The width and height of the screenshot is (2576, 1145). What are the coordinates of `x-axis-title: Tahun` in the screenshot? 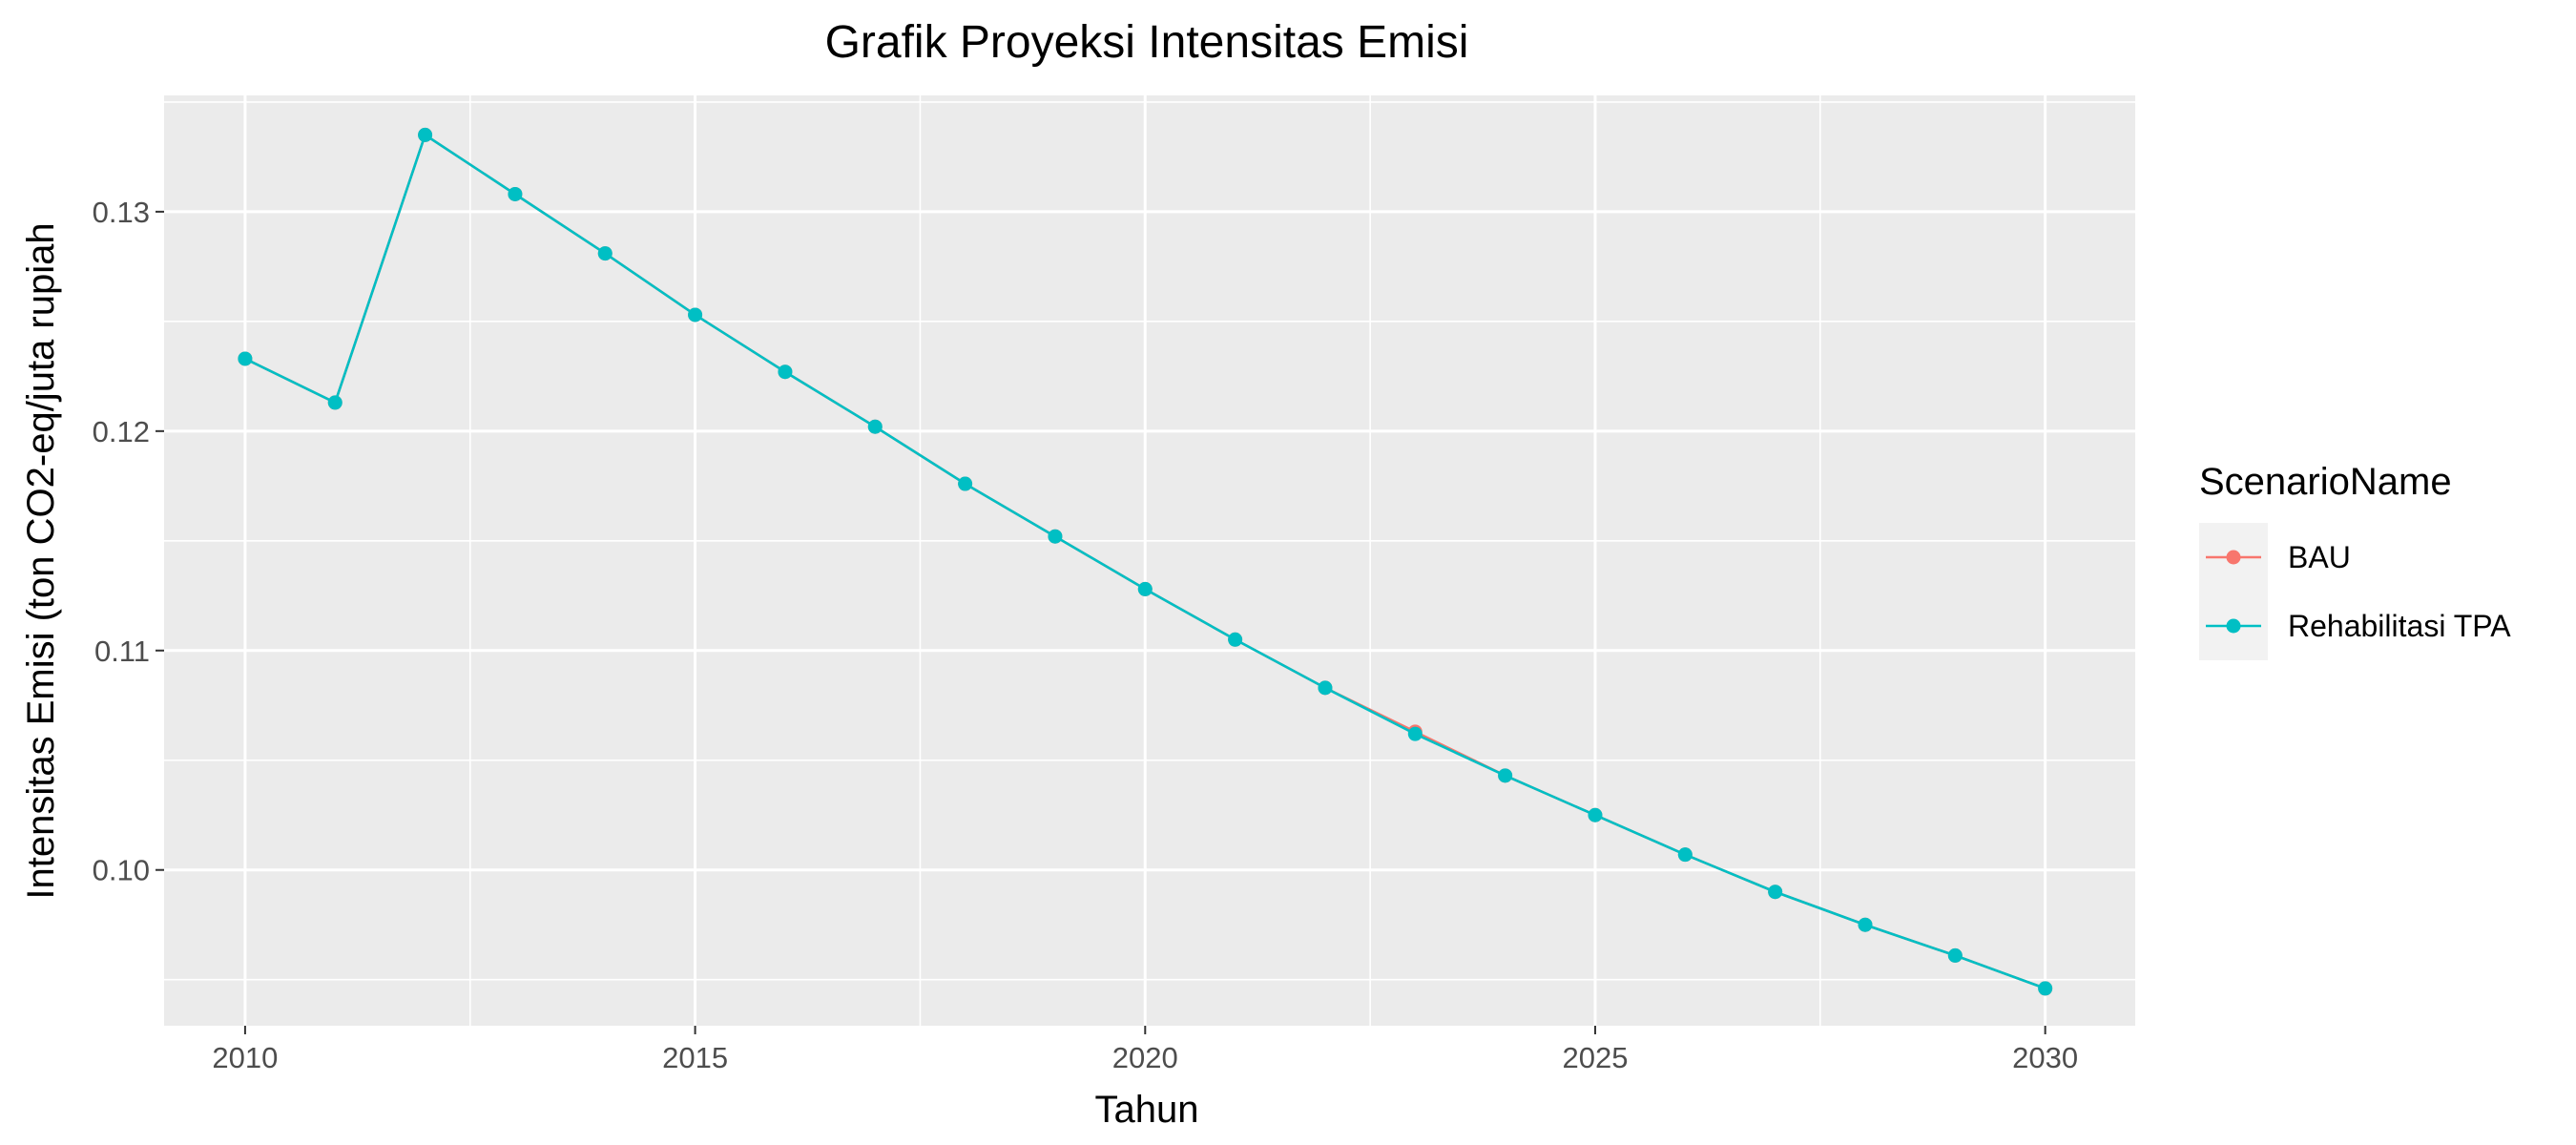 It's located at (1147, 1110).